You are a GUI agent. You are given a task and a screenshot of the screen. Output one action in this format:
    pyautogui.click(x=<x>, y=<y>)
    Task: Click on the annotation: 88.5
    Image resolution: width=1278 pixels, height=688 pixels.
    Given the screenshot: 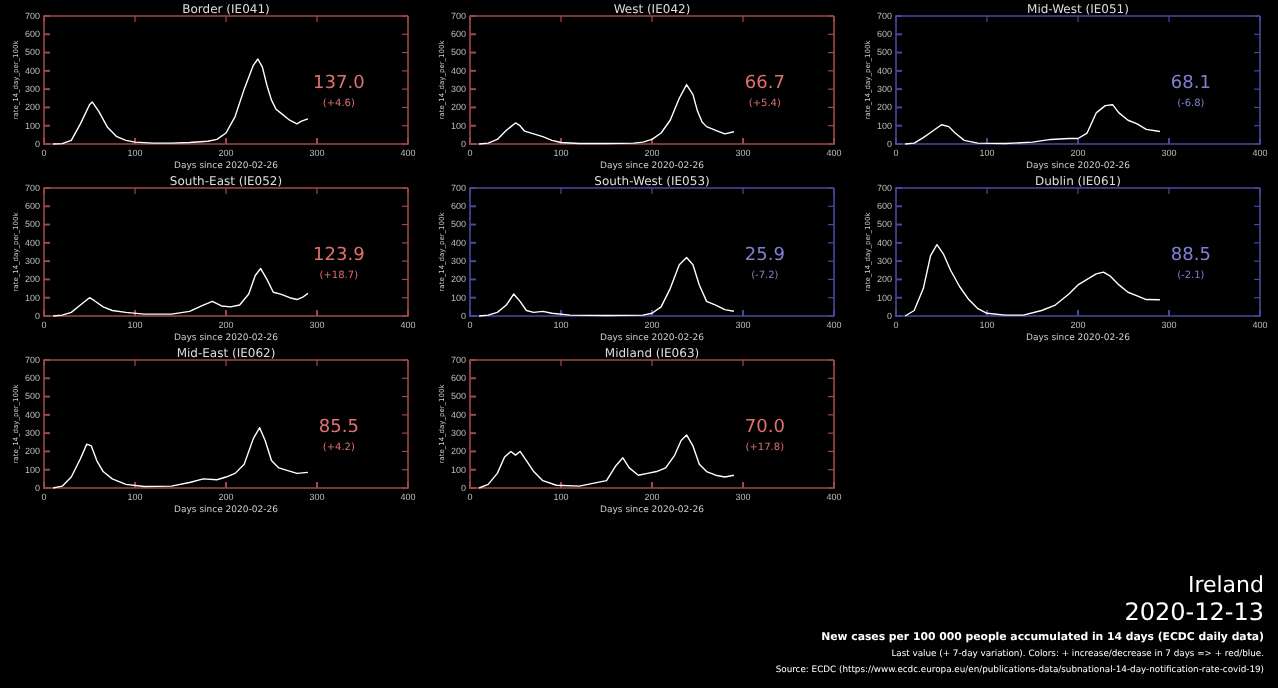 What is the action you would take?
    pyautogui.click(x=1190, y=255)
    